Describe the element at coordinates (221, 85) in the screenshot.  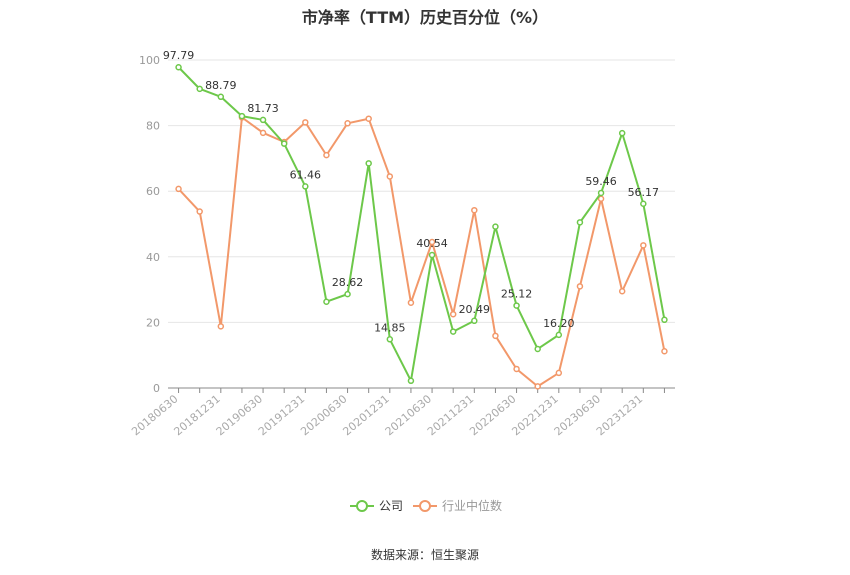
I see `data-label: 88.79` at that location.